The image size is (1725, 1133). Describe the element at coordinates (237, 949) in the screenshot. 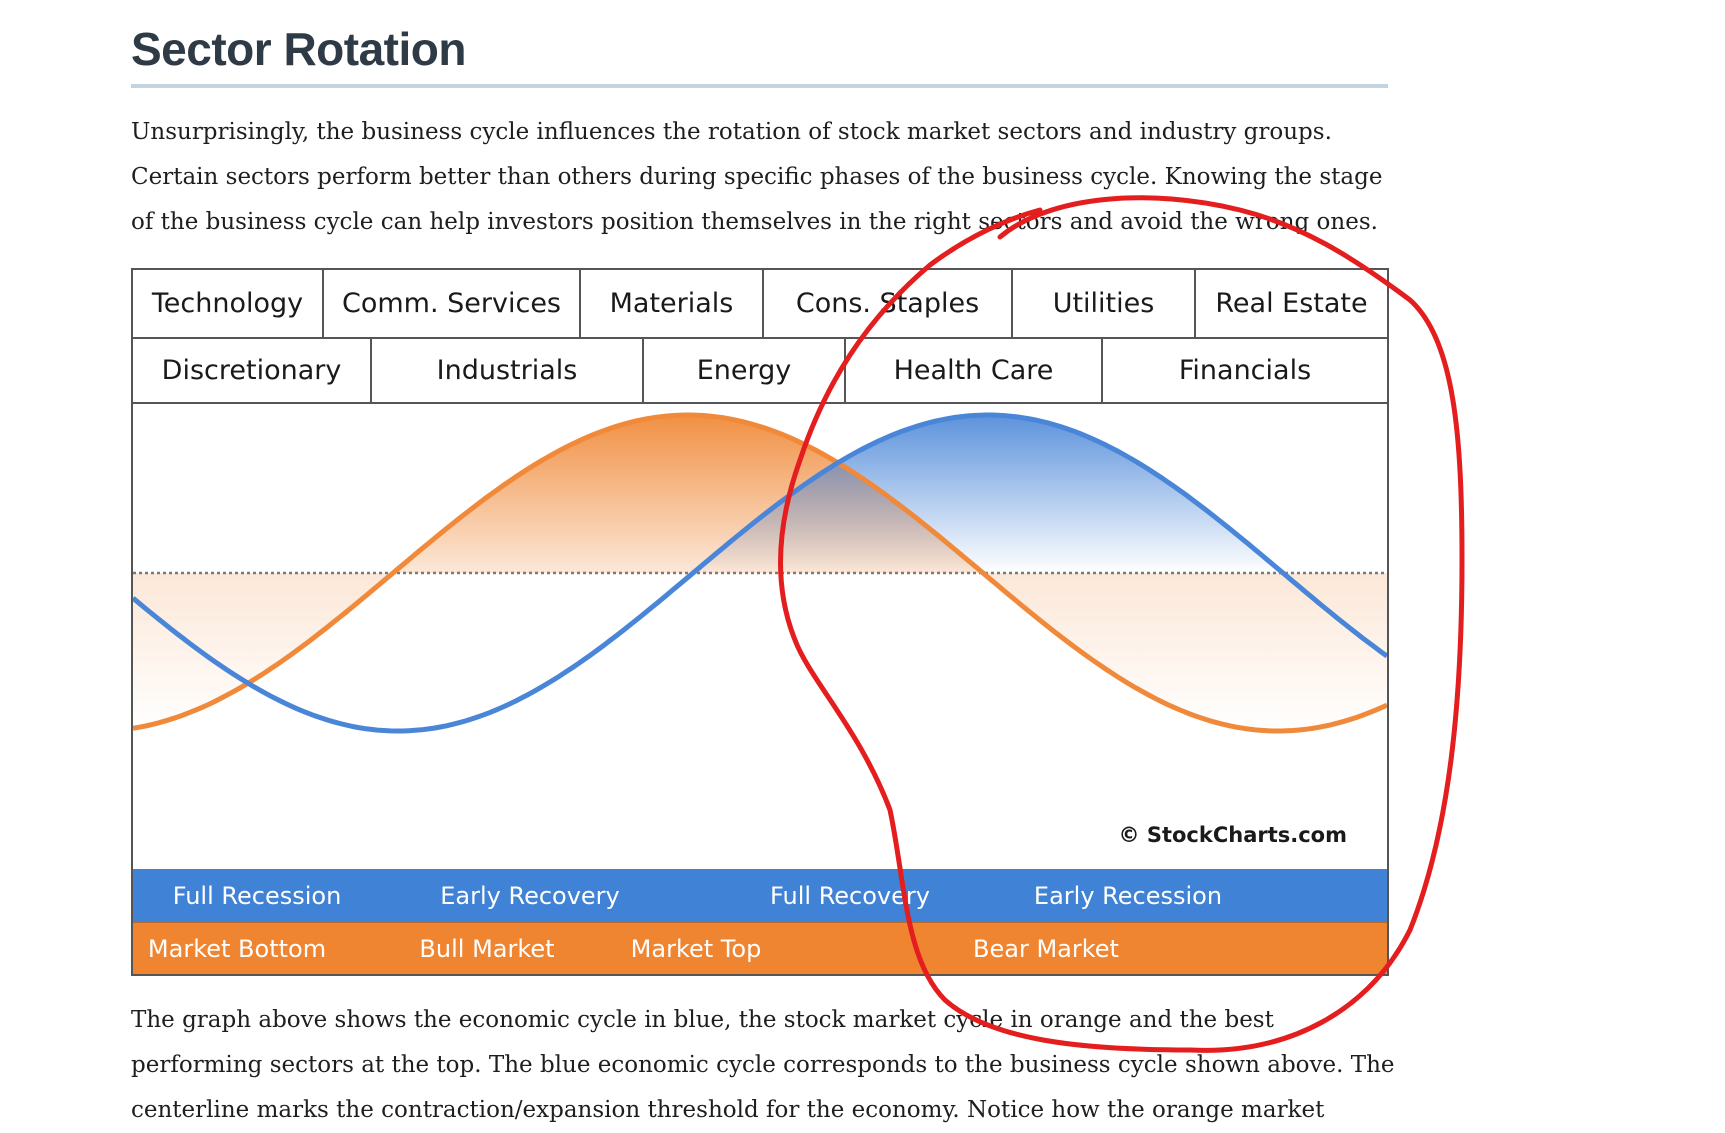

I see `phase-market-bottom: Market Bottom` at that location.